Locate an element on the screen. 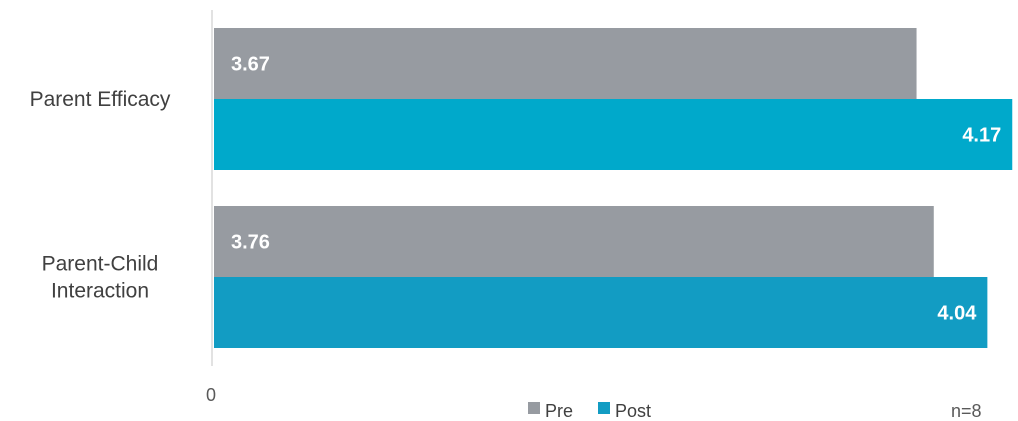 The image size is (1018, 421). data-label-post-0: 4.17 is located at coordinates (981, 136).